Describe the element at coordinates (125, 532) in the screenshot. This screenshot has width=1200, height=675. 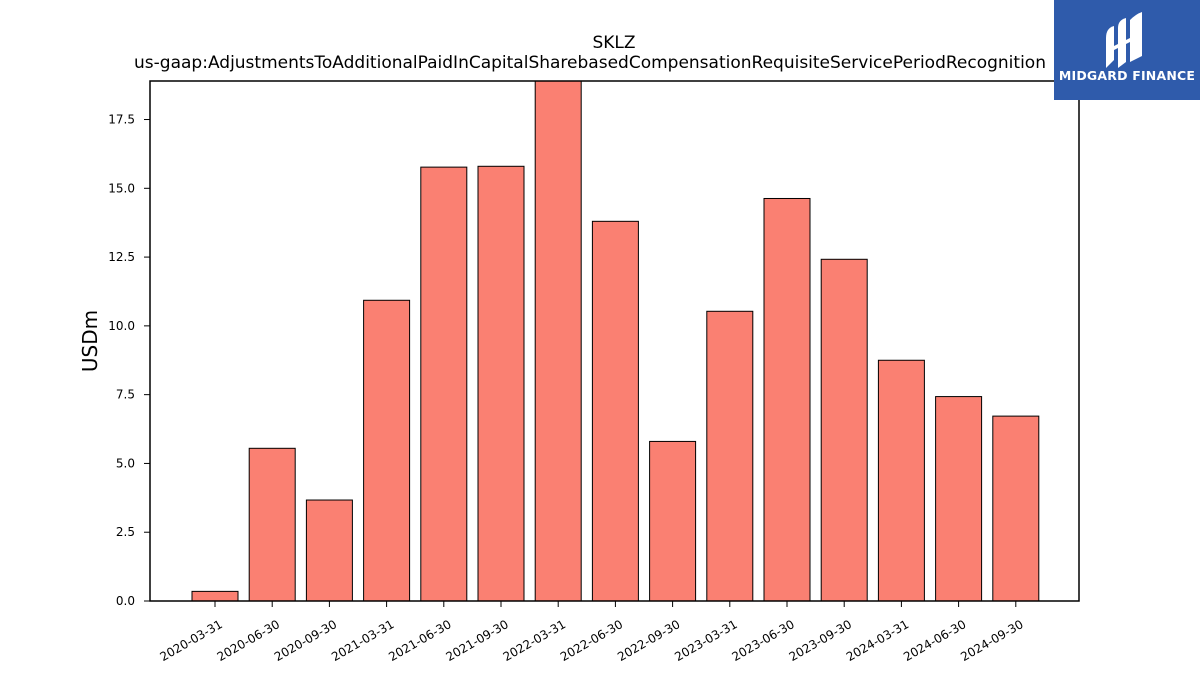
I see `y-tick-label: 2.5` at that location.